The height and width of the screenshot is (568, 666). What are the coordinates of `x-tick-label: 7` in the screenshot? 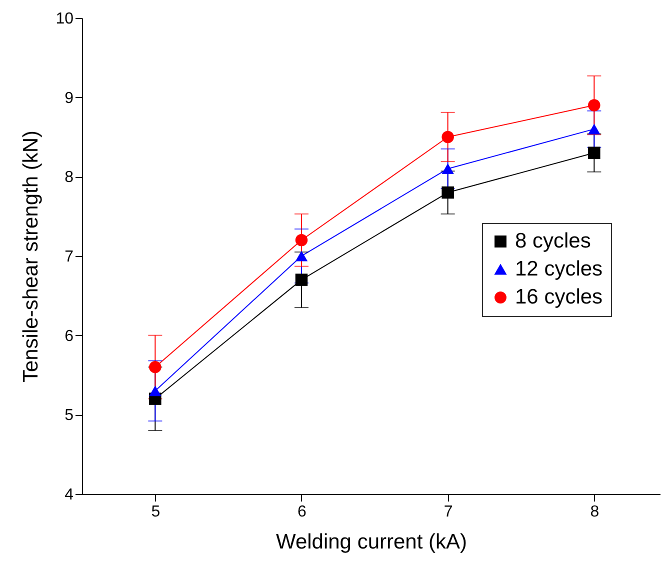 It's located at (448, 512).